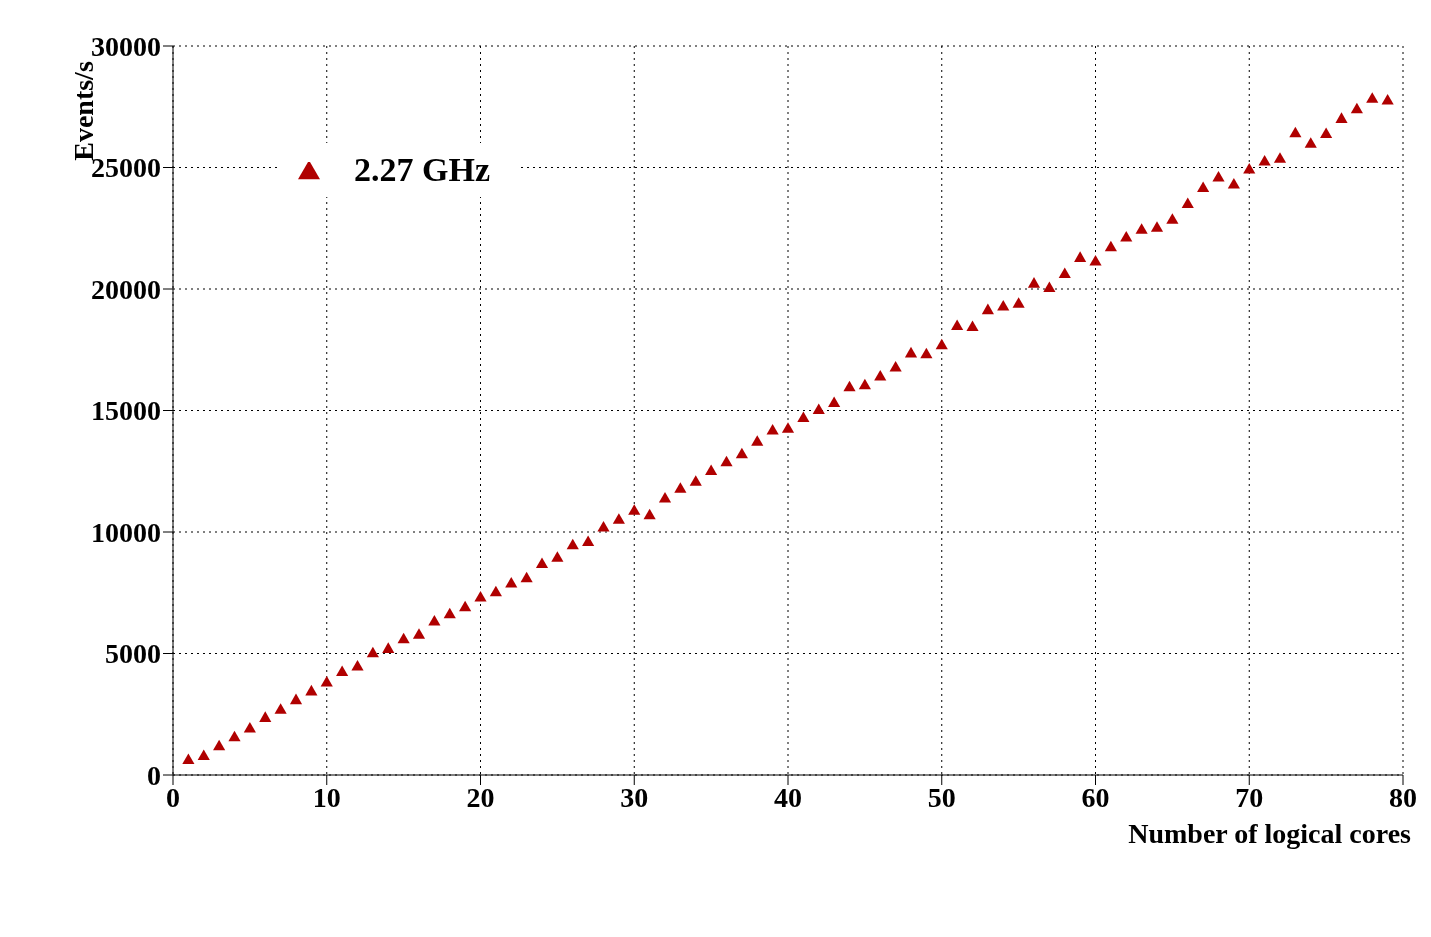 The width and height of the screenshot is (1431, 937). I want to click on x-tick-label: 10, so click(326, 797).